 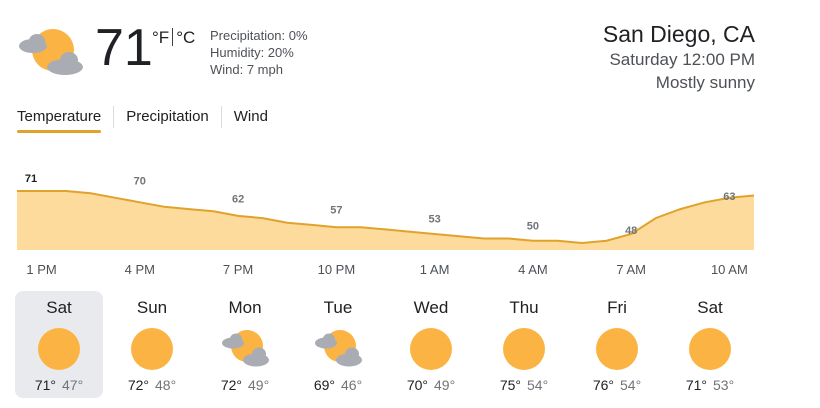 I want to click on wind-text: Wind: 7 mph, so click(x=246, y=69).